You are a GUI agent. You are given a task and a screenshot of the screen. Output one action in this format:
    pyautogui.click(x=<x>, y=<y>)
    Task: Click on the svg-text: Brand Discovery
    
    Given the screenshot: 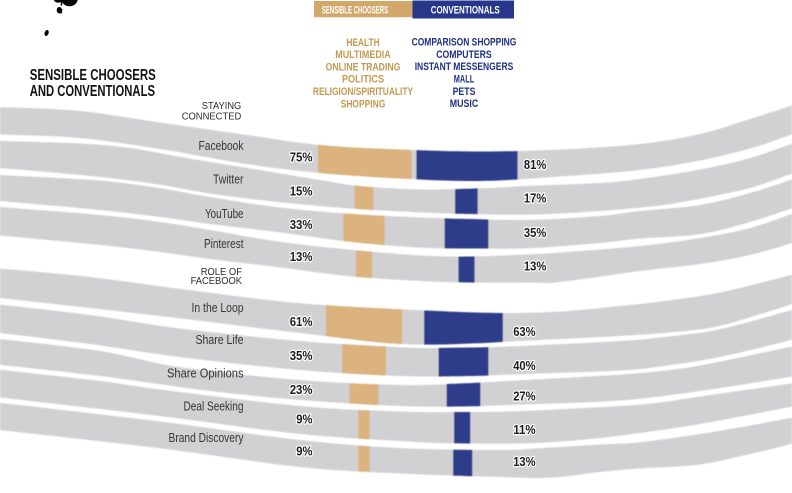 What is the action you would take?
    pyautogui.click(x=206, y=437)
    